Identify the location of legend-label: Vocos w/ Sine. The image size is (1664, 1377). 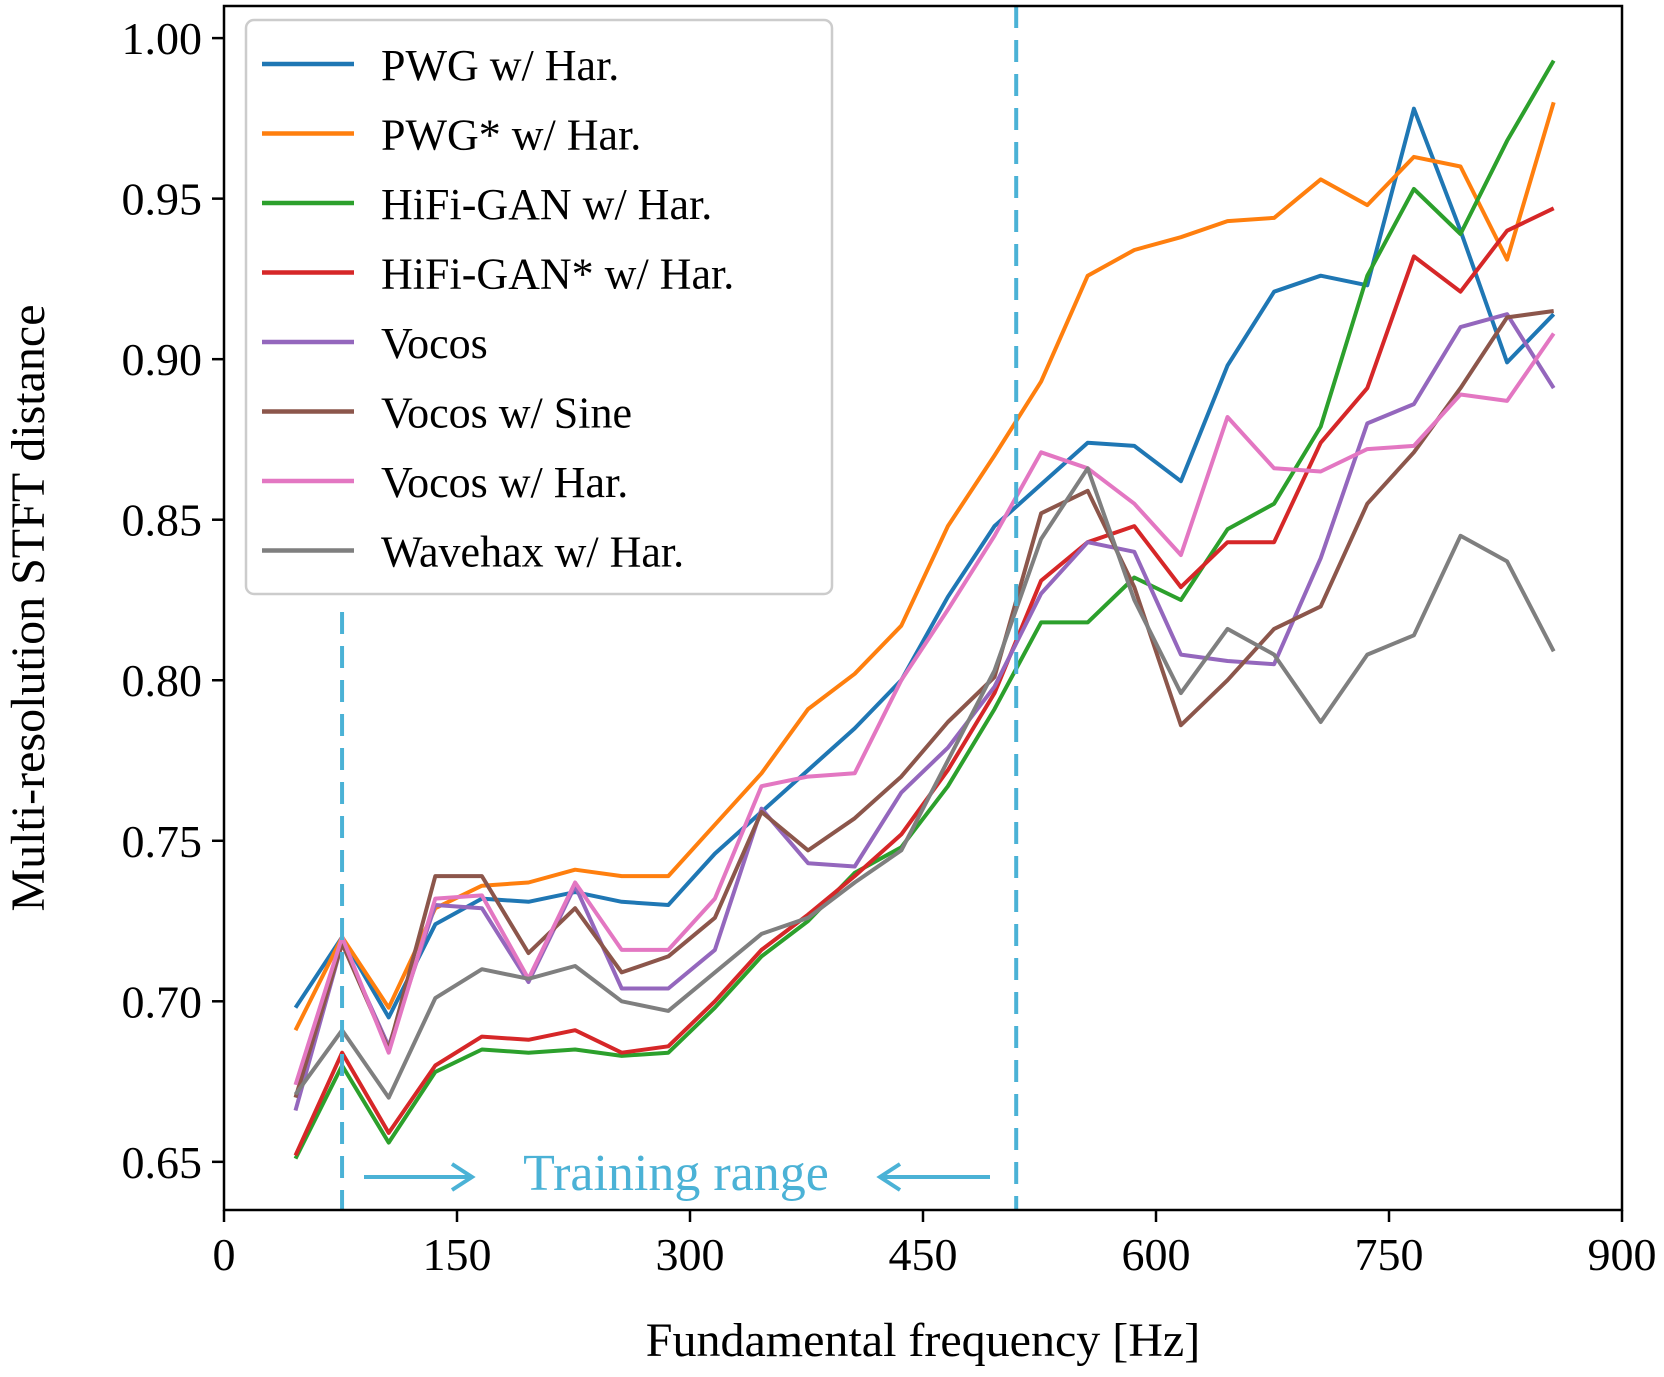
(506, 413).